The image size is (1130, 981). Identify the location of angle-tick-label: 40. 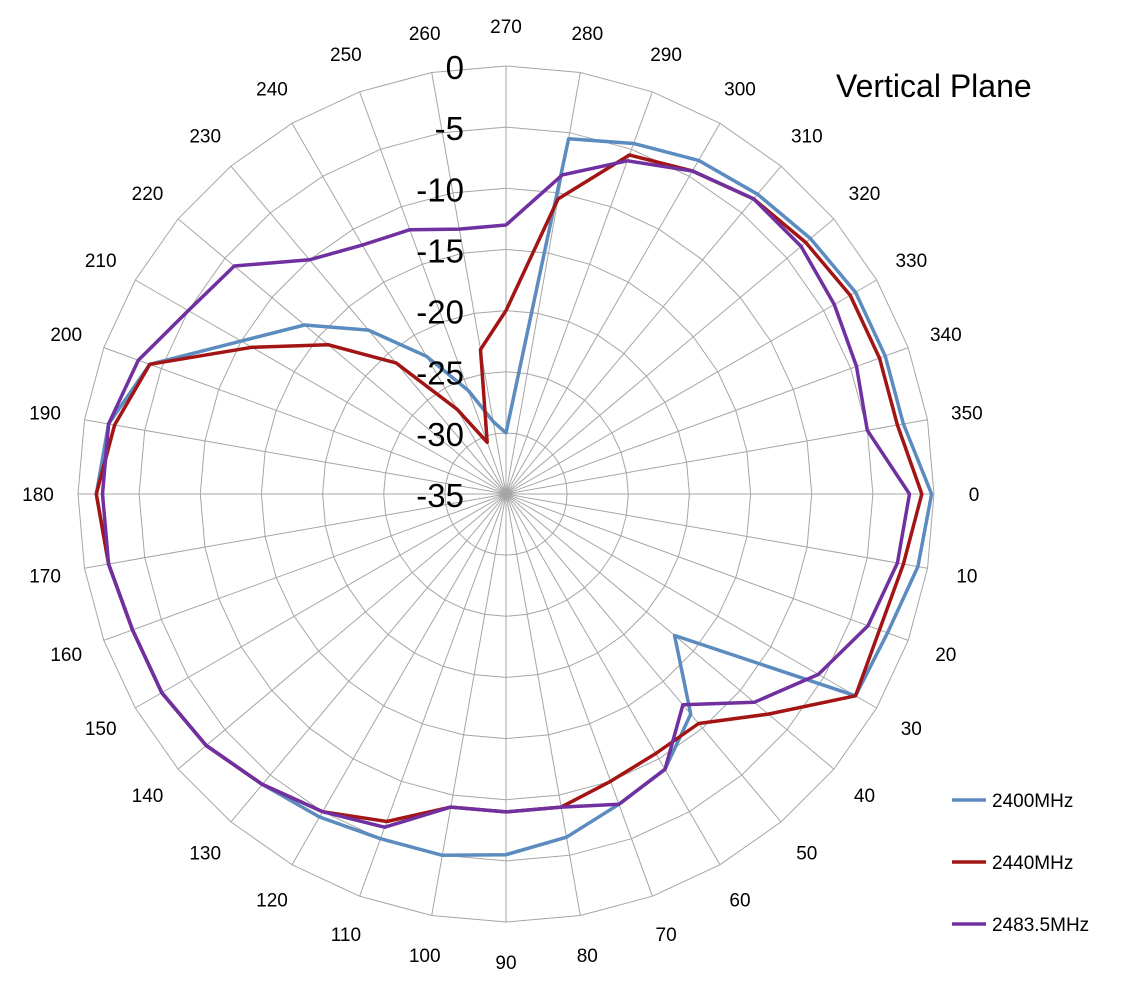
(864, 796).